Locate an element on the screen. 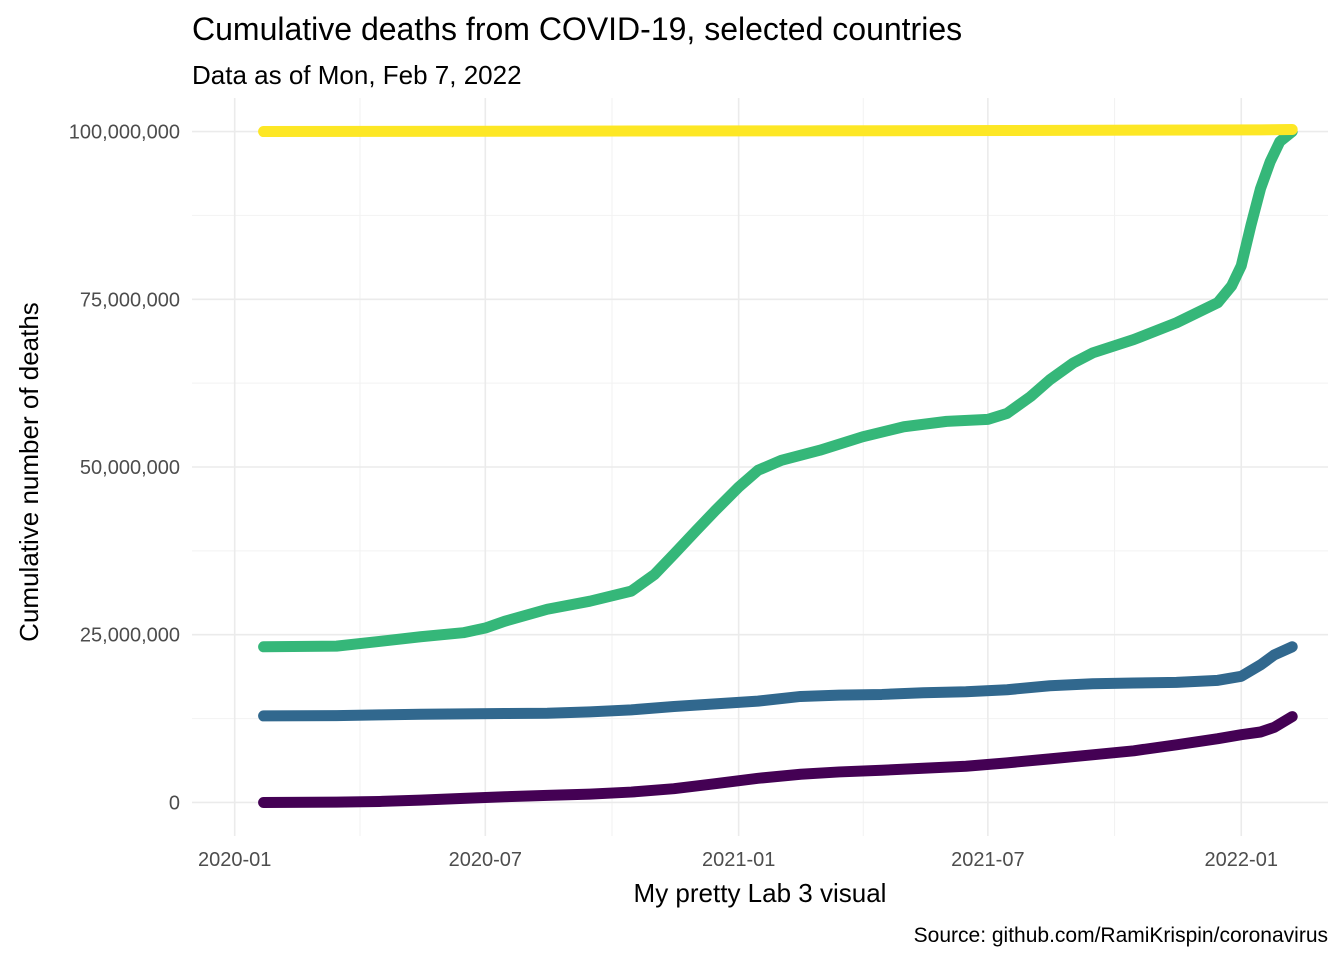 This screenshot has width=1344, height=960. y-axis-title: Cumulative number of deaths is located at coordinates (29, 472).